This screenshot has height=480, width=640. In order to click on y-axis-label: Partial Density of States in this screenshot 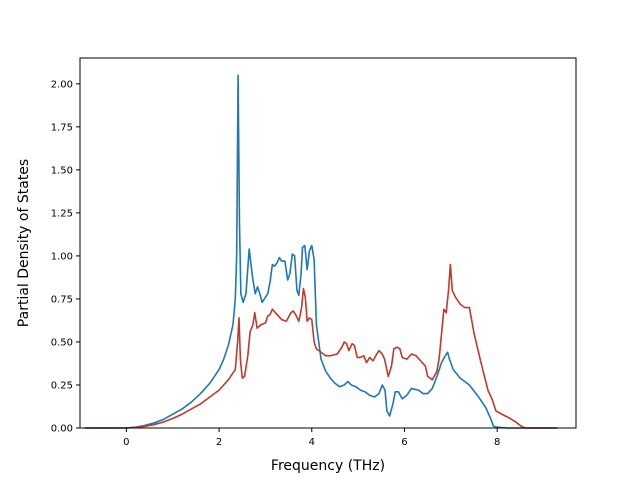, I will do `click(24, 243)`.